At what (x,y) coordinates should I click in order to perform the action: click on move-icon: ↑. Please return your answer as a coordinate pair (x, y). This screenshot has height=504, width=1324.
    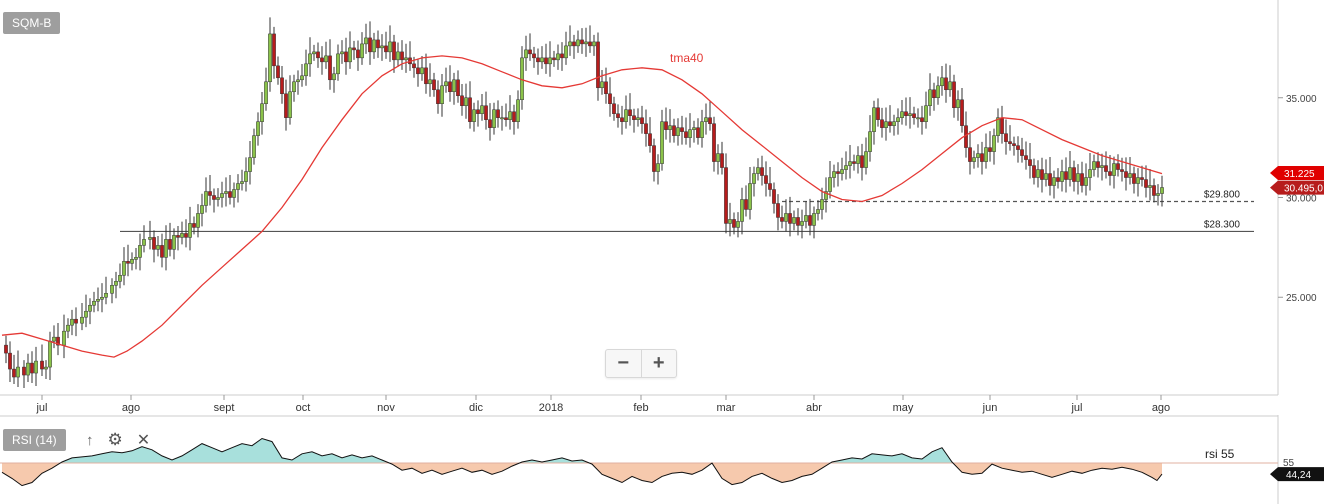
    Looking at the image, I should click on (90, 440).